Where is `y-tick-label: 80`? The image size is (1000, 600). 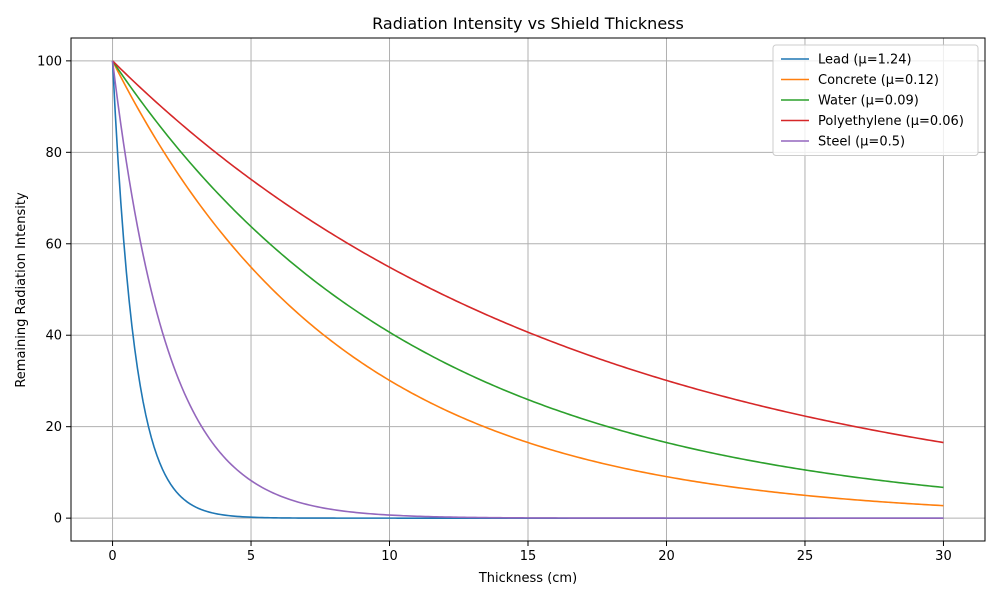 y-tick-label: 80 is located at coordinates (53, 153).